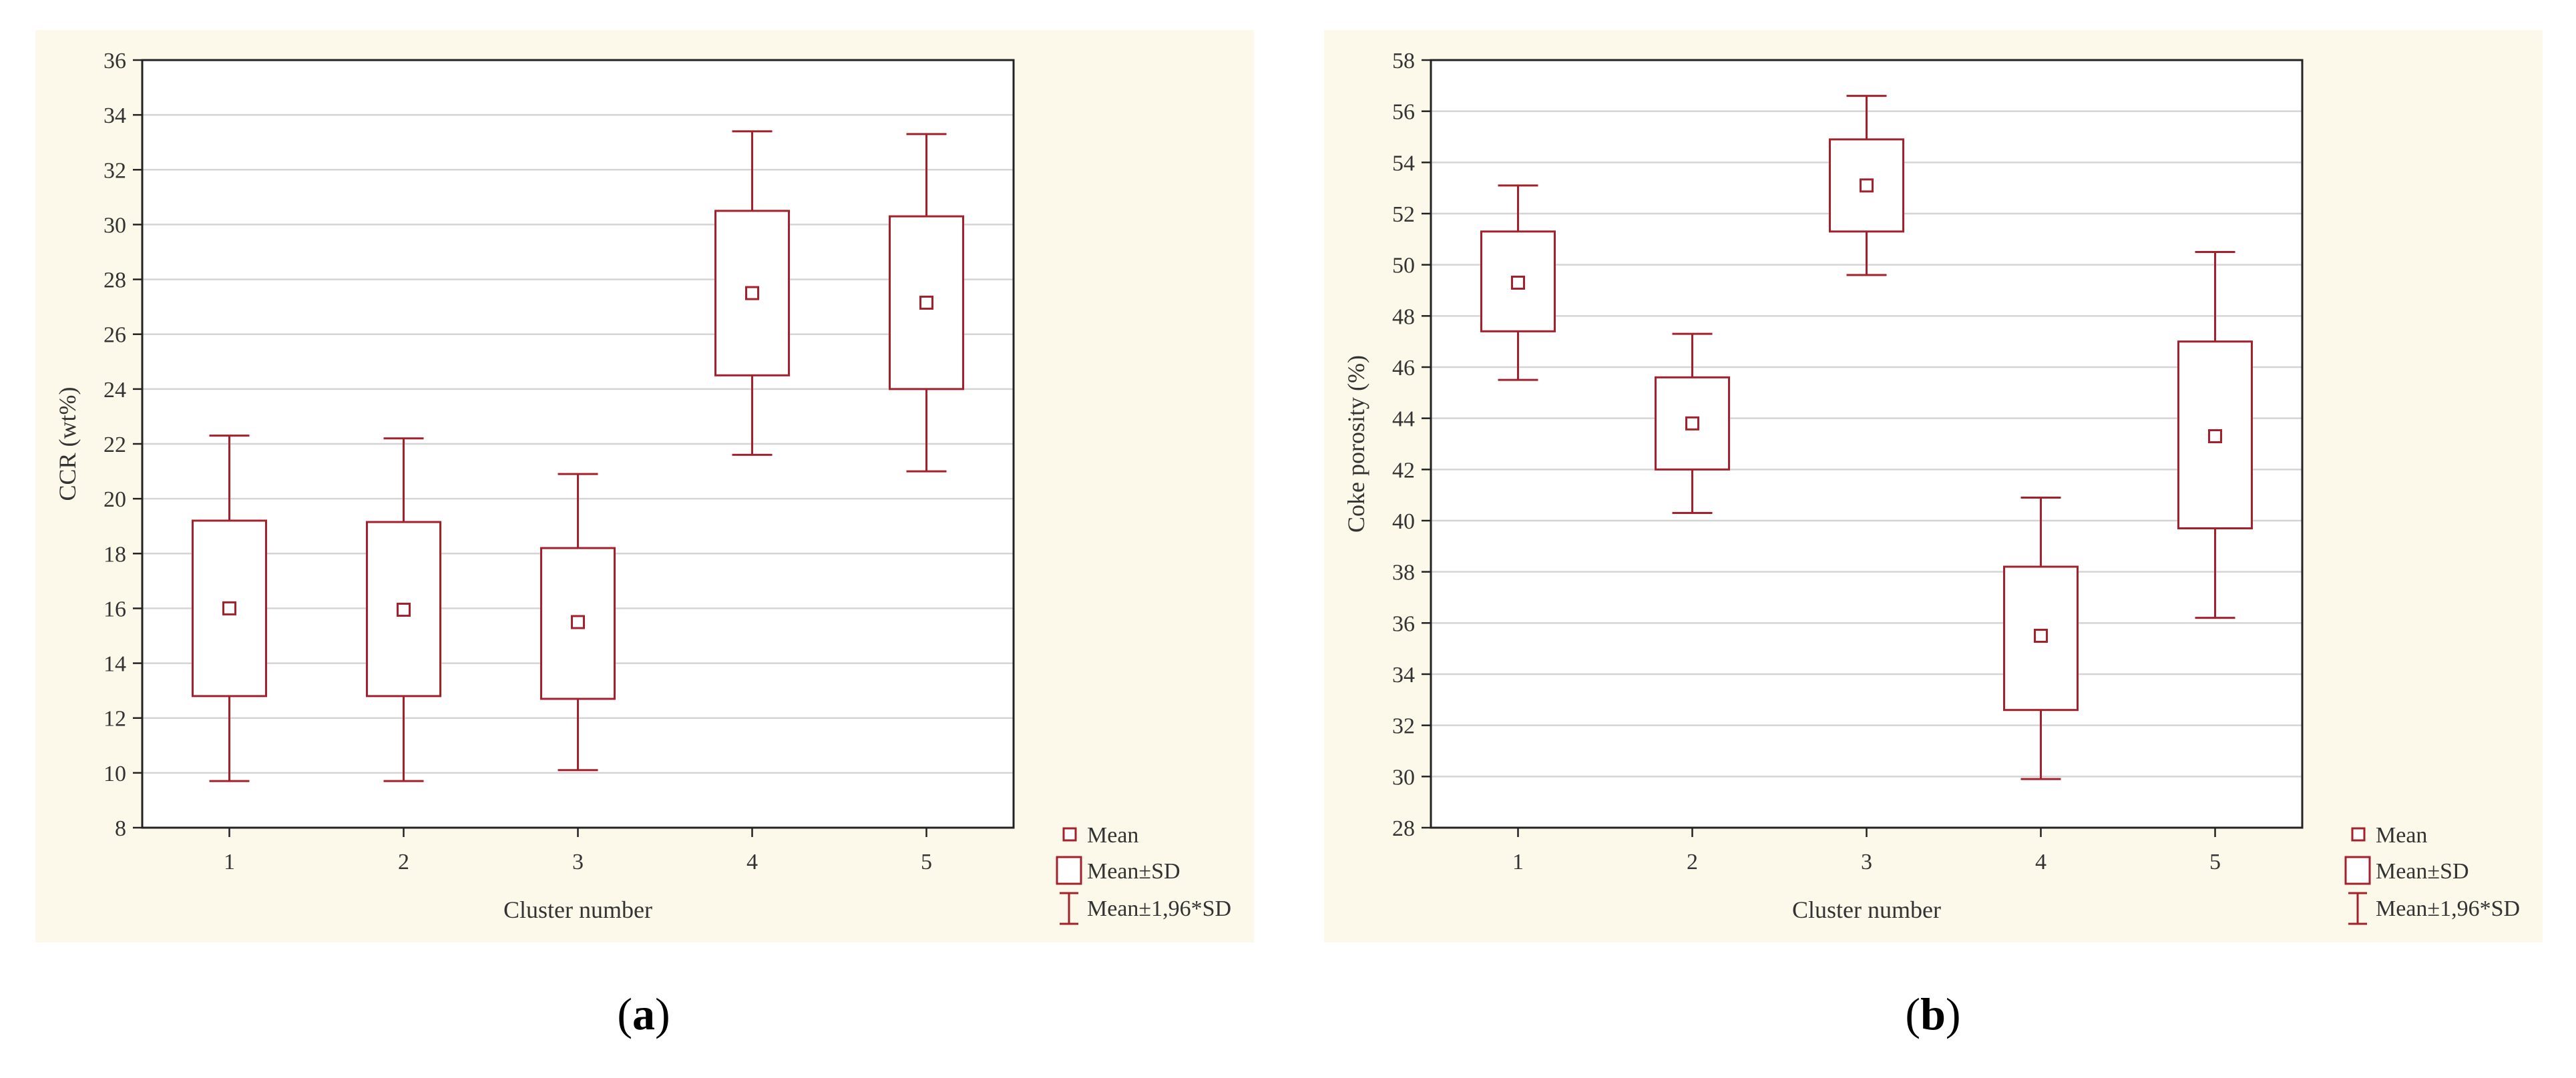 This screenshot has height=1078, width=2576. What do you see at coordinates (114, 390) in the screenshot?
I see `y-tick-label: 24` at bounding box center [114, 390].